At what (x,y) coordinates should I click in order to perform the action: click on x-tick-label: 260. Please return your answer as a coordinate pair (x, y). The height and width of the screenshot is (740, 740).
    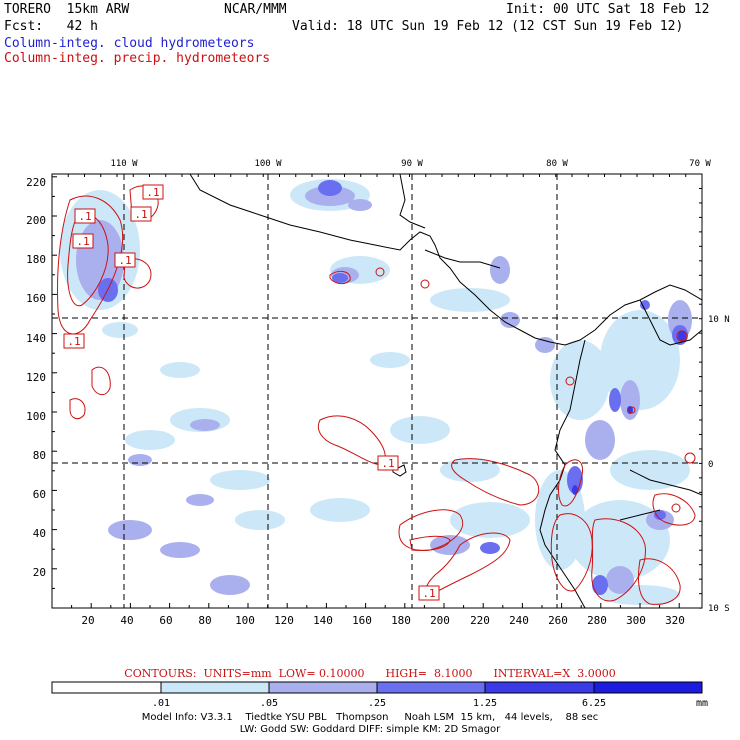
    Looking at the image, I should click on (558, 620).